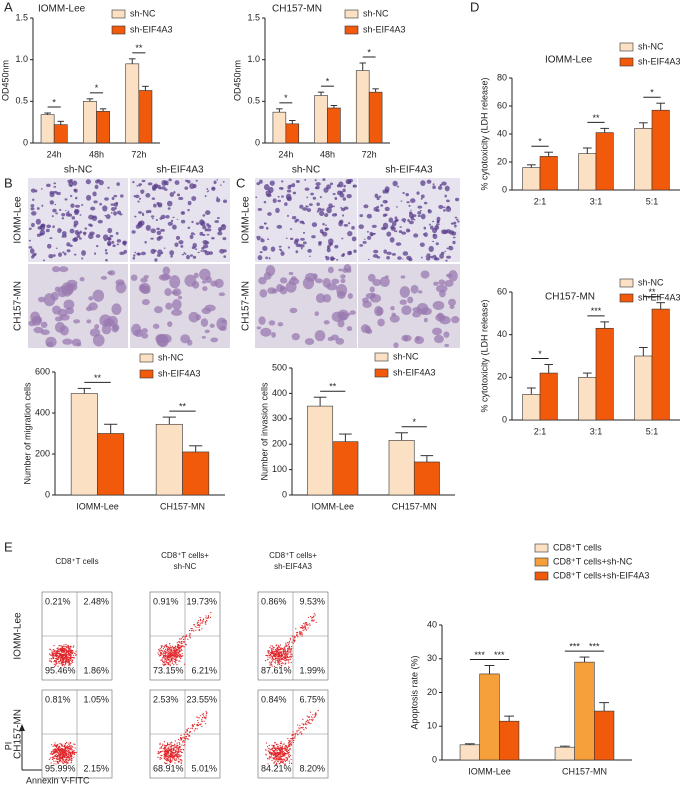  Describe the element at coordinates (369, 154) in the screenshot. I see `x-tick-label: 72h` at that location.